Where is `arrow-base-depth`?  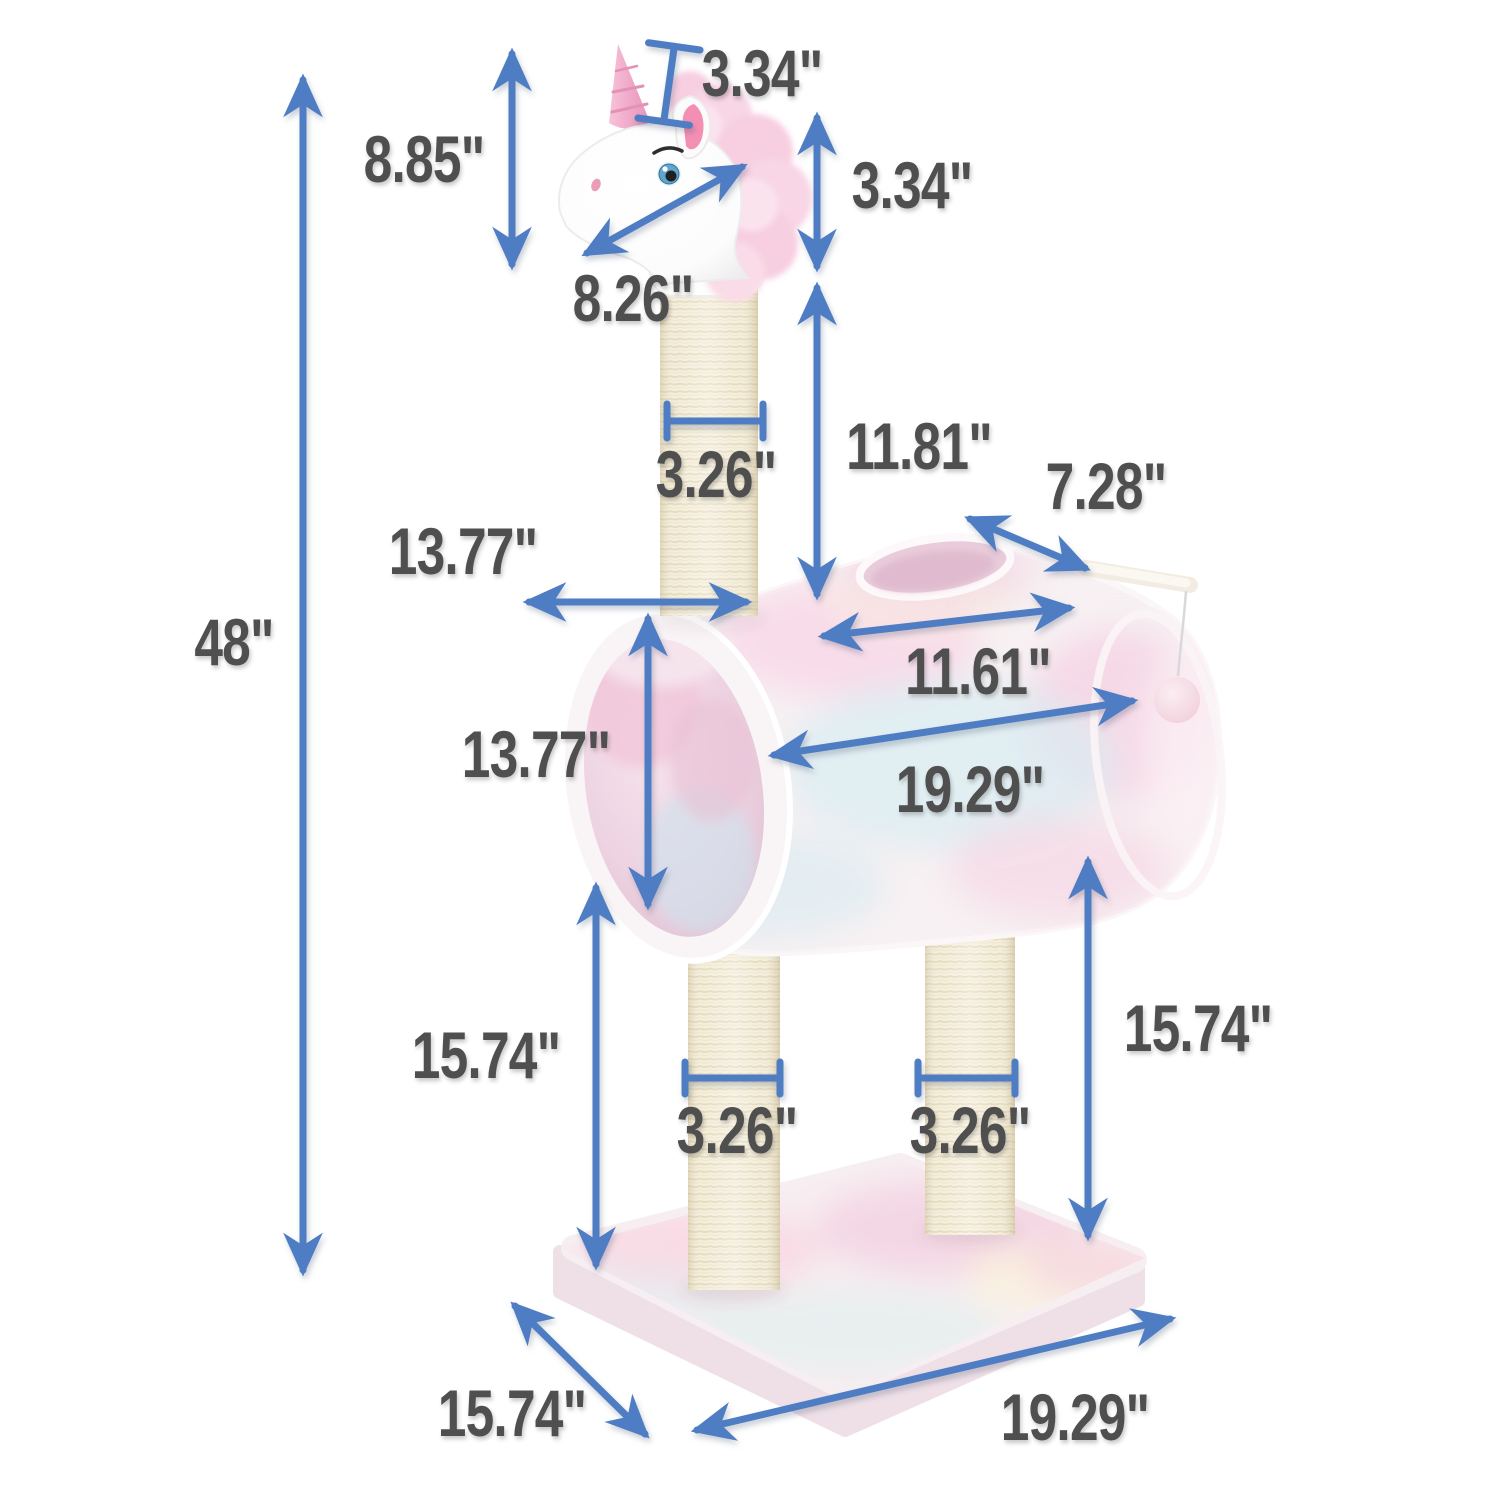
arrow-base-depth is located at coordinates (580, 1370).